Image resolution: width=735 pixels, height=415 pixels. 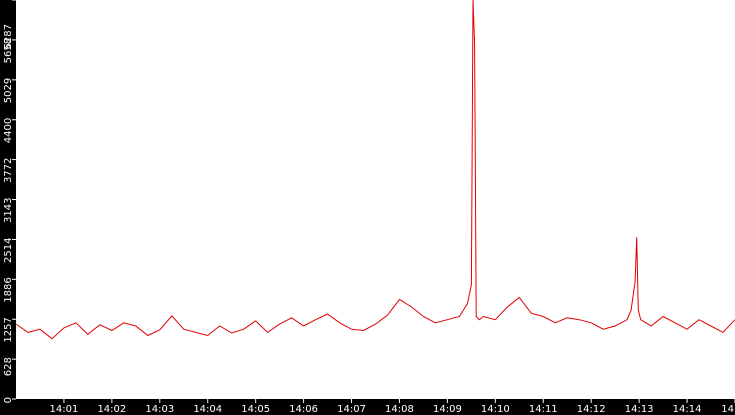 I want to click on x-axis-band, so click(x=367, y=407).